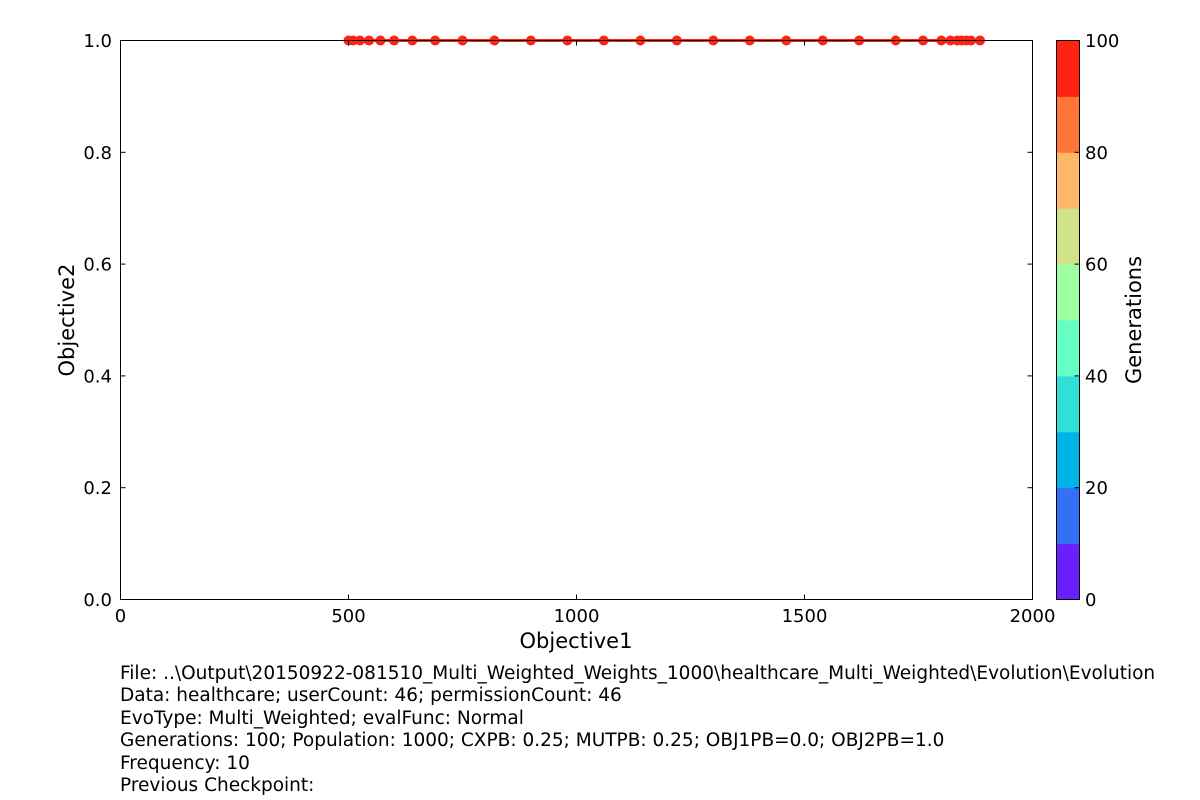 This screenshot has height=800, width=1200. What do you see at coordinates (1033, 616) in the screenshot?
I see `x-tick-label: 2000` at bounding box center [1033, 616].